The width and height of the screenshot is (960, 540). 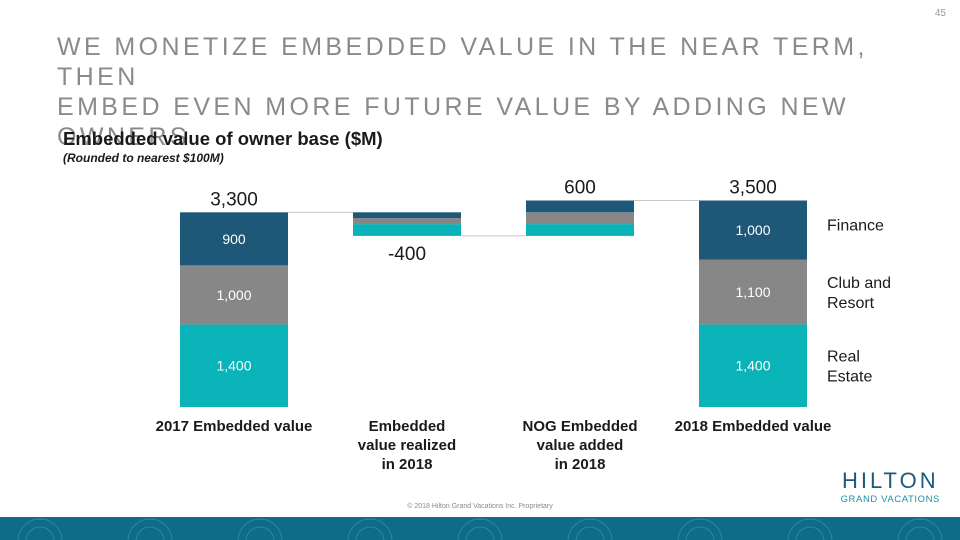 I want to click on category-label: 2017 Embedded value, so click(x=234, y=426).